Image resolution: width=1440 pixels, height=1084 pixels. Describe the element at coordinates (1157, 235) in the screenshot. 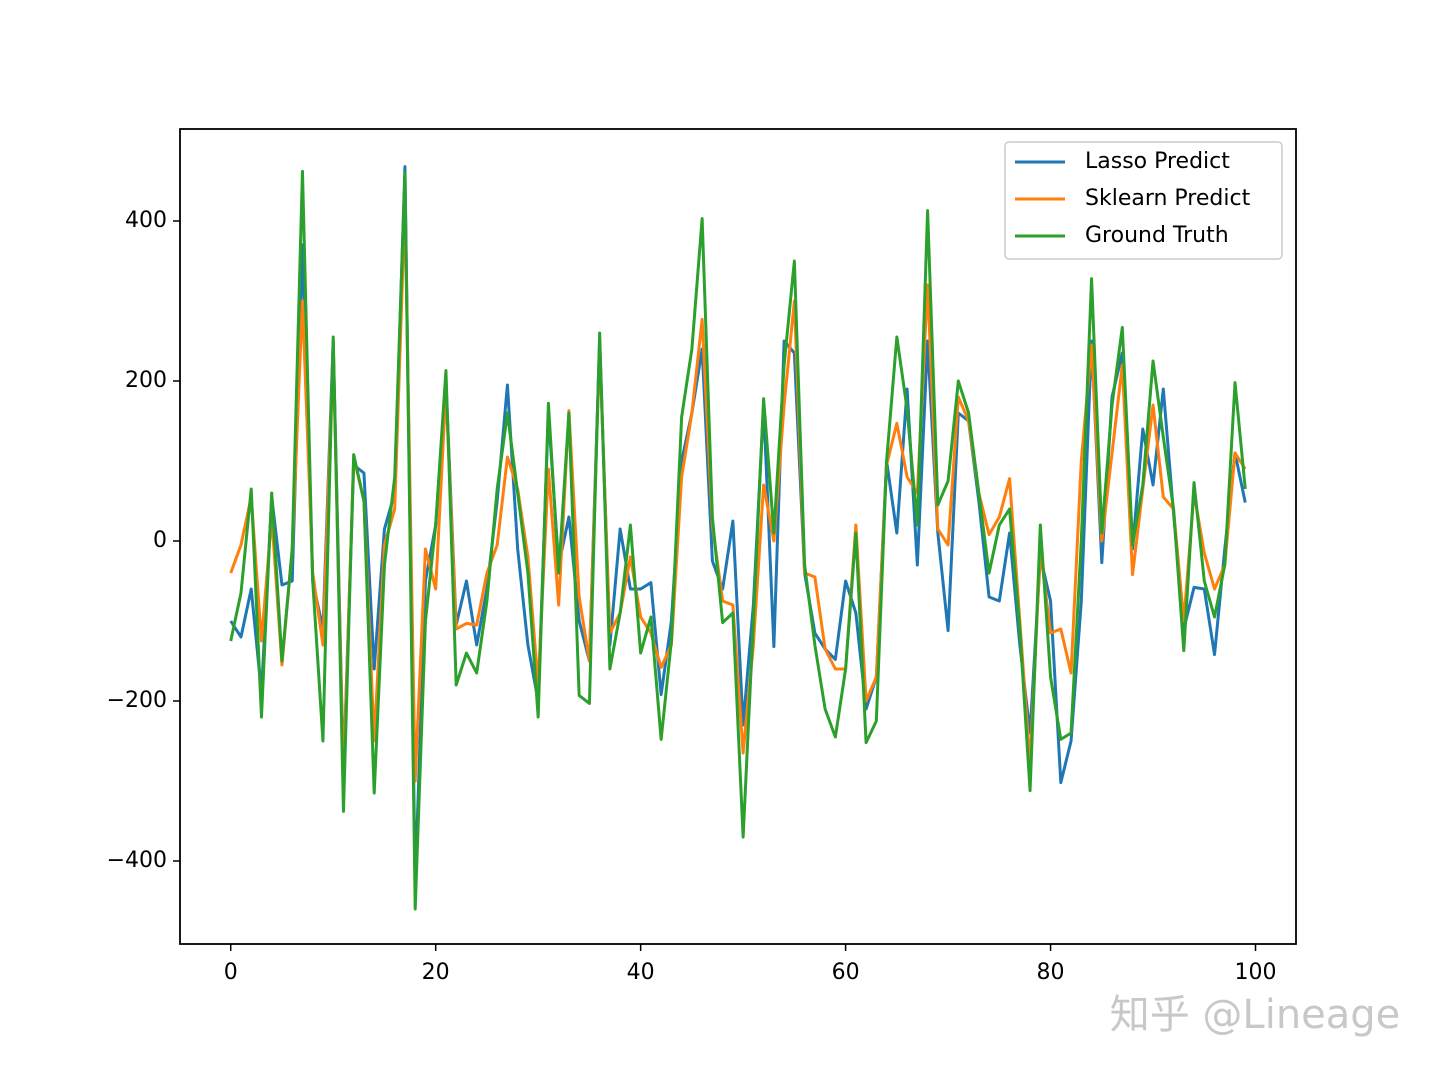

I see `legend-label: Ground Truth` at that location.